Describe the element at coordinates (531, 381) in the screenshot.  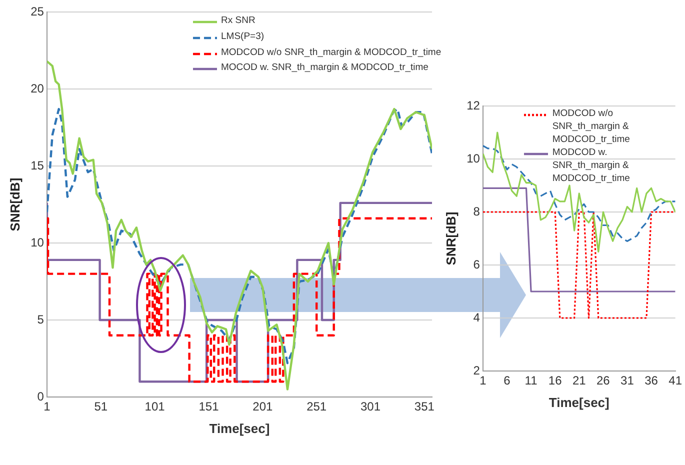
I see `x-tick-label: 11` at that location.